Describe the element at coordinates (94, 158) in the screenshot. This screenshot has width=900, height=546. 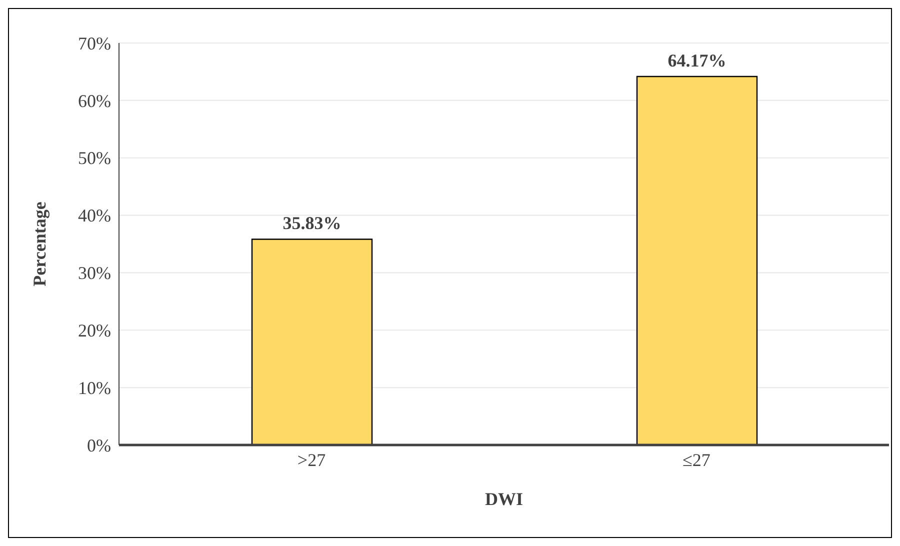
I see `y-tick-label: 50%` at that location.